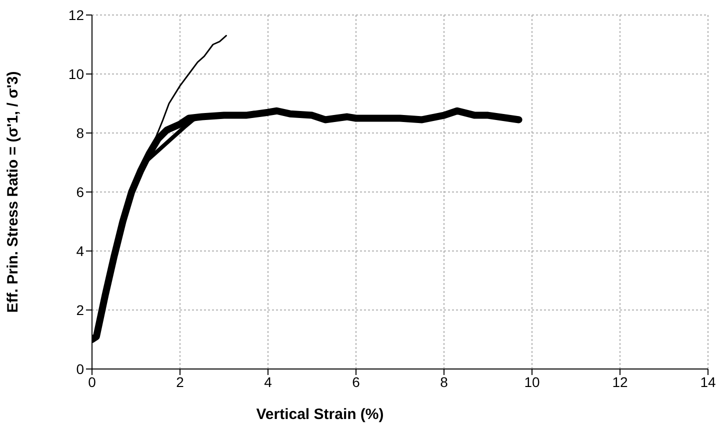 The width and height of the screenshot is (725, 447). What do you see at coordinates (356, 382) in the screenshot?
I see `x-tick-label: 6` at bounding box center [356, 382].